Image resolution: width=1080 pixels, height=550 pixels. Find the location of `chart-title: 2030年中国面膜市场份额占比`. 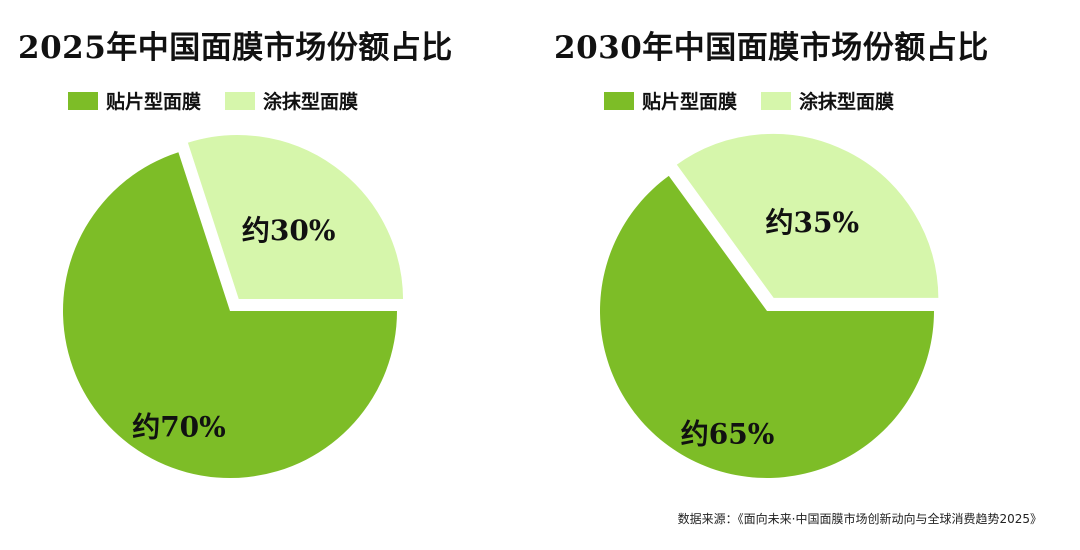

chart-title: 2030年中国面膜市场份额占比 is located at coordinates (771, 48).